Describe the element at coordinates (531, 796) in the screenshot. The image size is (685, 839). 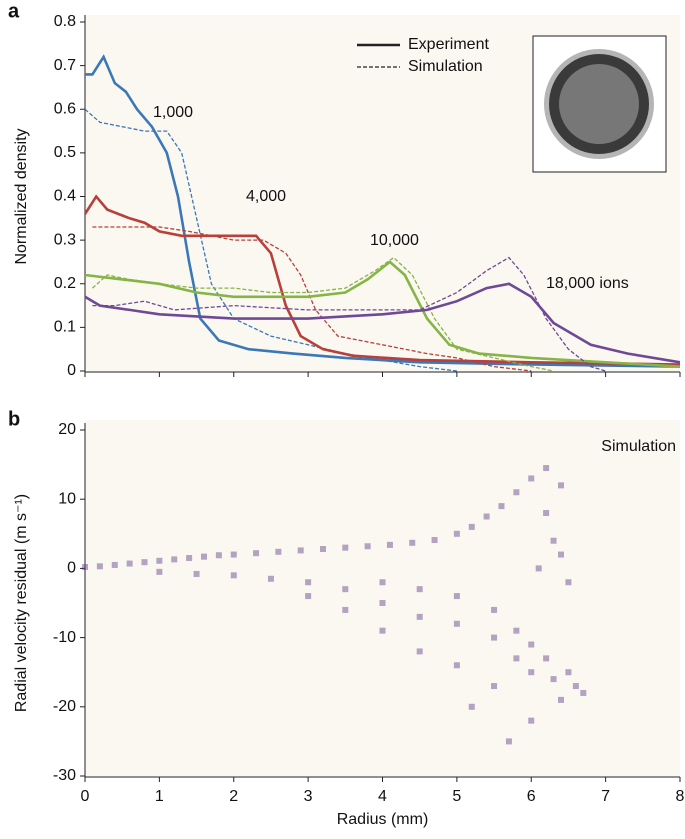
I see `x-tick-label: 6` at that location.